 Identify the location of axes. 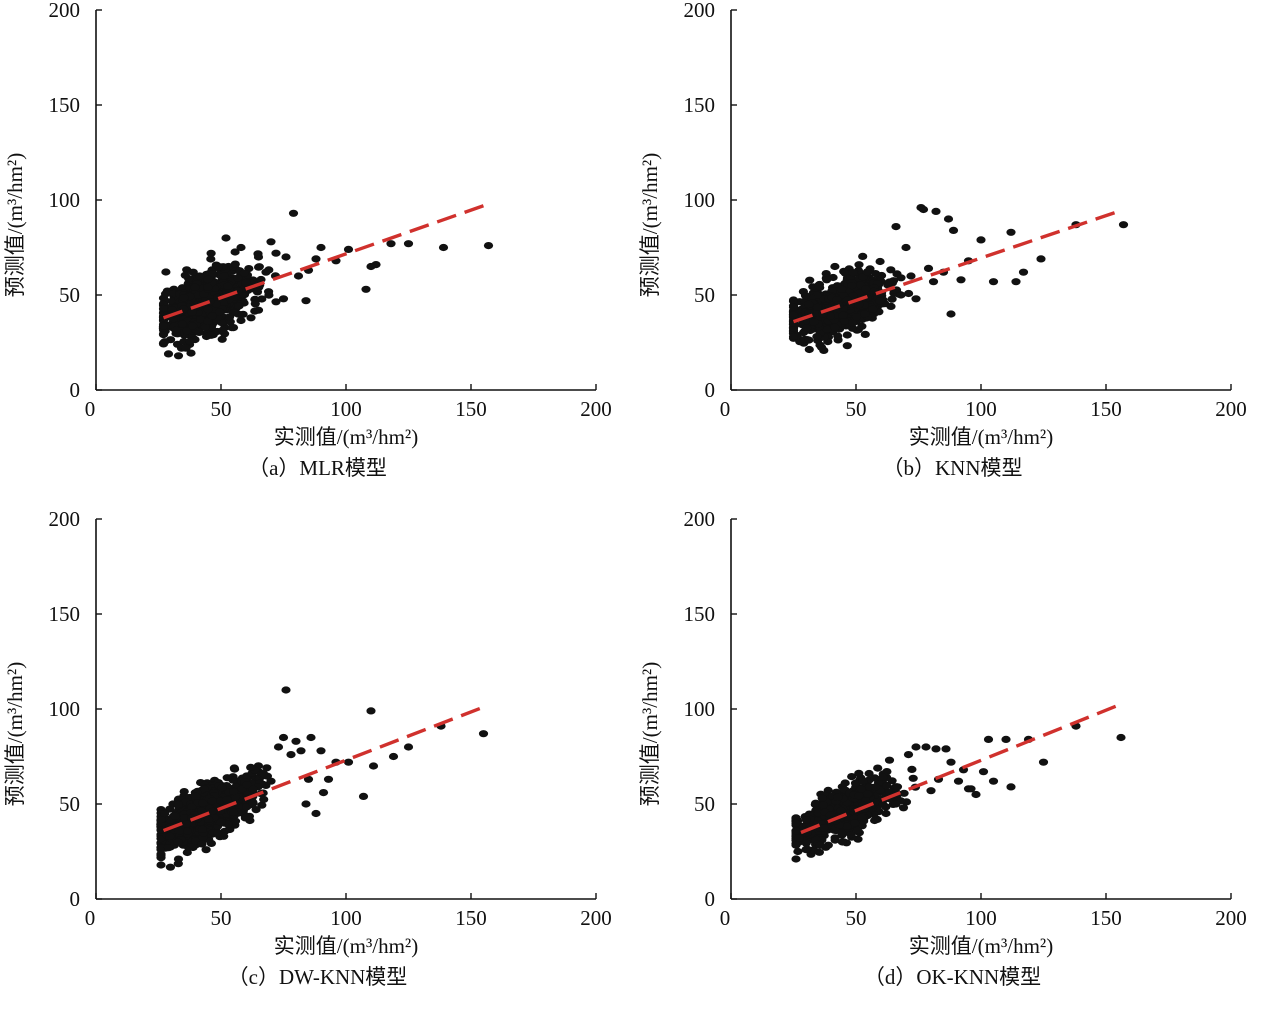
(345, 200).